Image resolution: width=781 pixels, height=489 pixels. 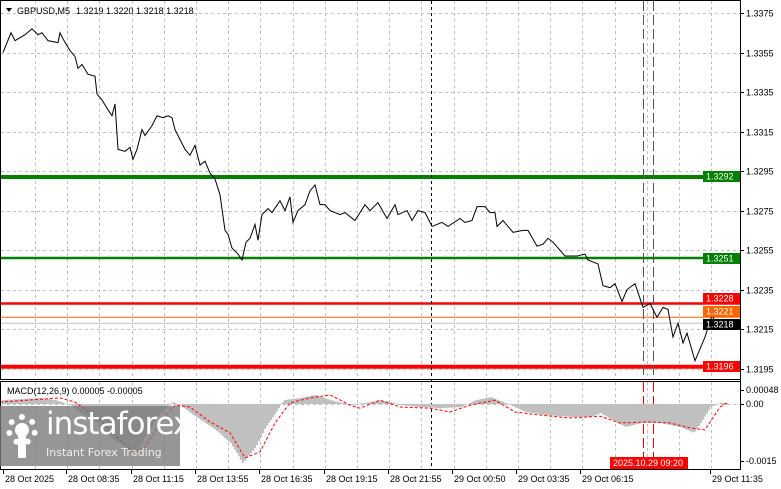 What do you see at coordinates (760, 251) in the screenshot?
I see `price-tick-label: 1.3255` at bounding box center [760, 251].